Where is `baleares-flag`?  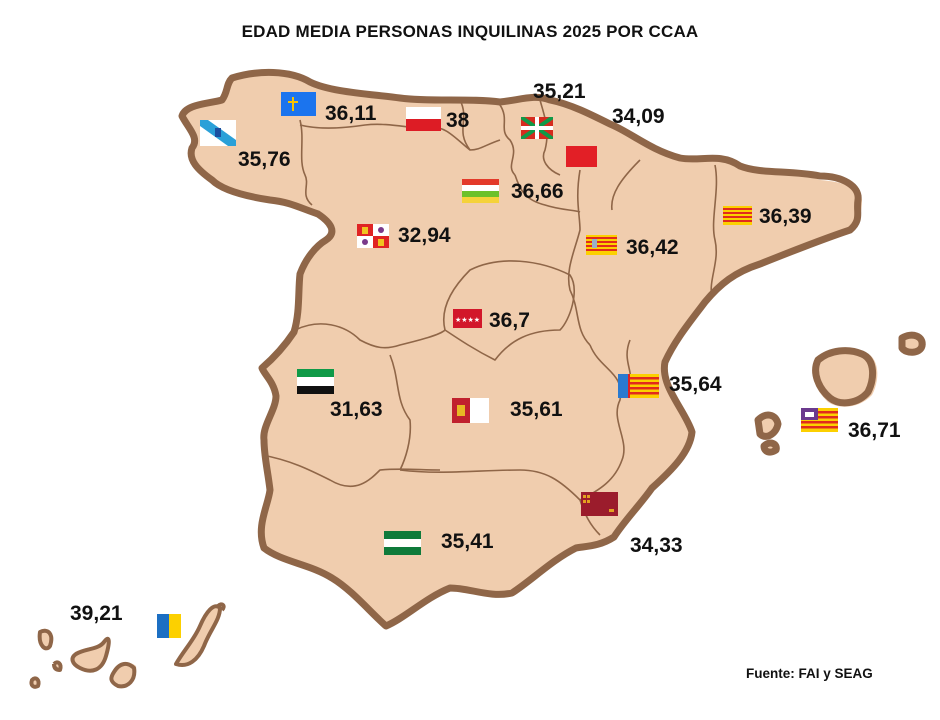
baleares-flag is located at coordinates (819, 420).